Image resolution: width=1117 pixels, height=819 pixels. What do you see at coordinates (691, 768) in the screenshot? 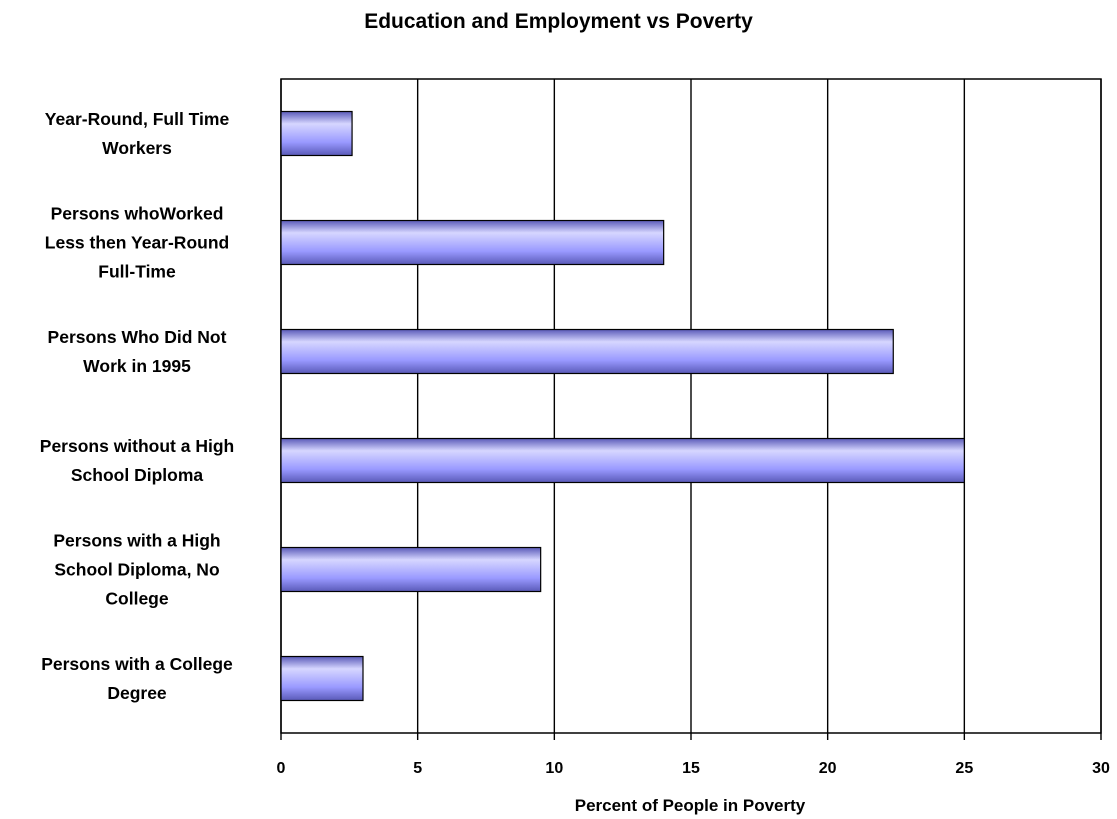
I see `x-tick-label: 15` at bounding box center [691, 768].